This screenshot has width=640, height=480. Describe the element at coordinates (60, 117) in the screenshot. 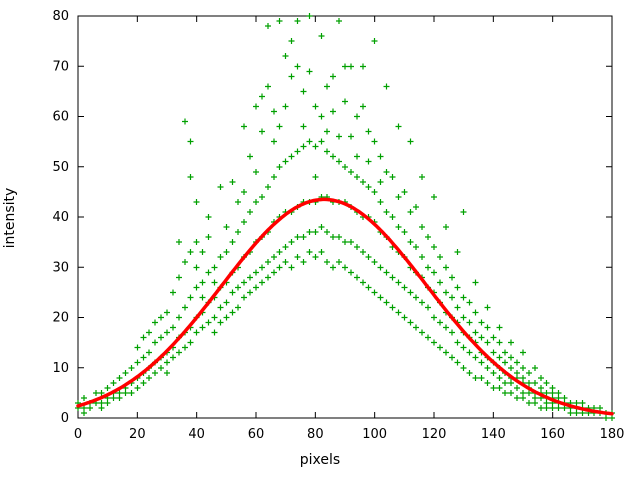

I see `y-tick-label: 60` at that location.